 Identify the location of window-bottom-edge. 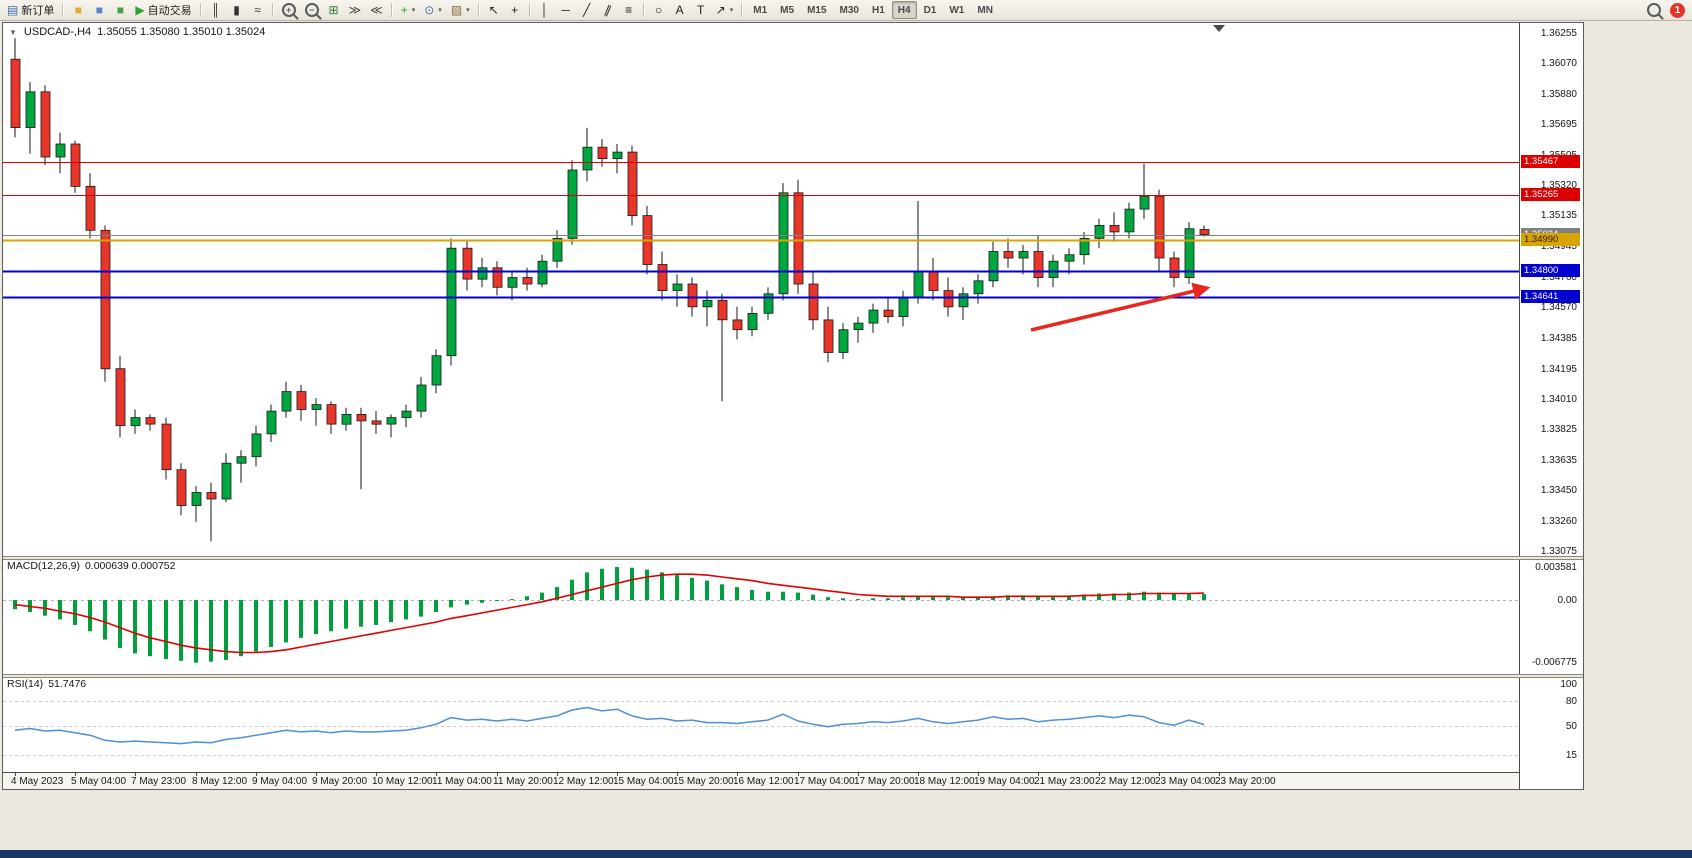
(846, 854).